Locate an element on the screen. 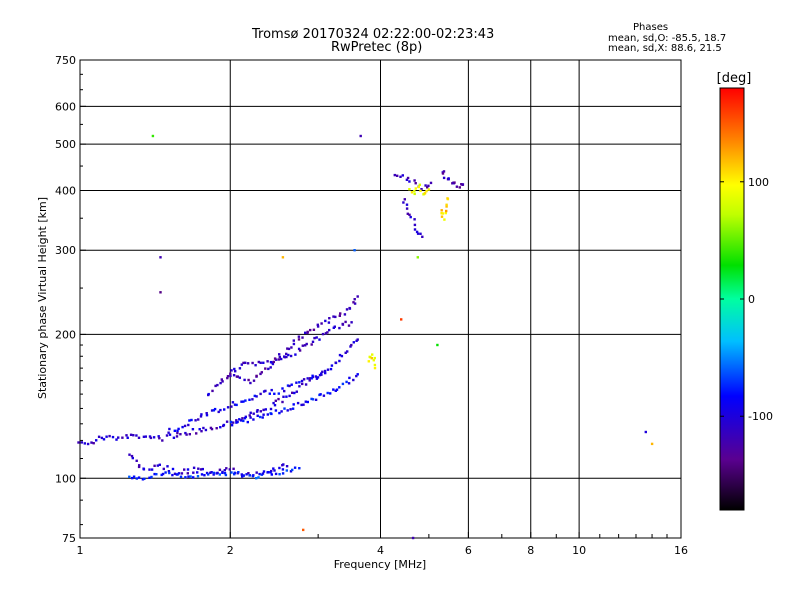  x-axis-ticks: 1 2 4 6 8 10 16 is located at coordinates (382, 544).